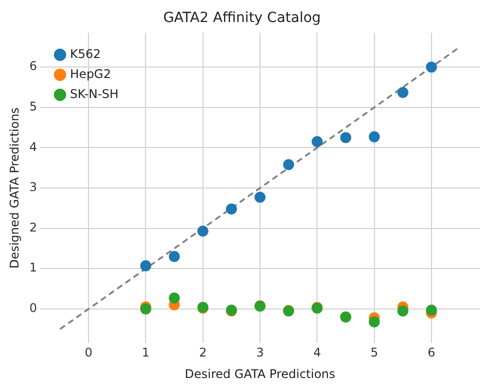 Image resolution: width=490 pixels, height=390 pixels. I want to click on x-tick-label: 4, so click(317, 353).